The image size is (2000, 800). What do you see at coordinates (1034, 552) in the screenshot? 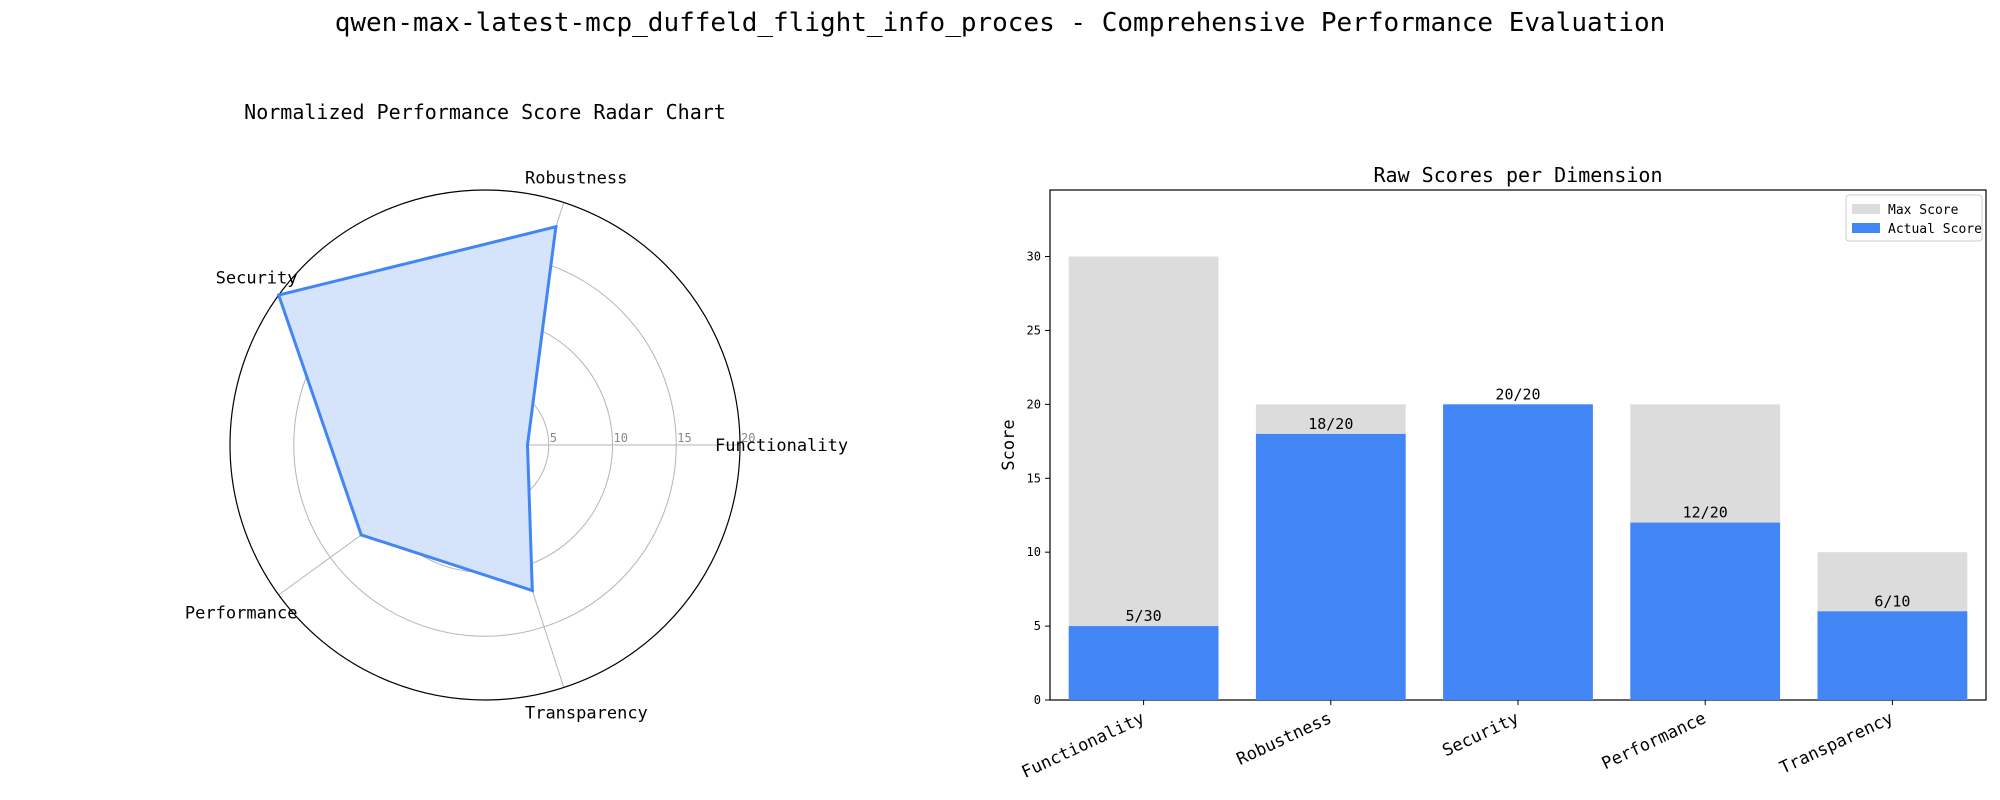
I see `y-tick-label: 10` at bounding box center [1034, 552].